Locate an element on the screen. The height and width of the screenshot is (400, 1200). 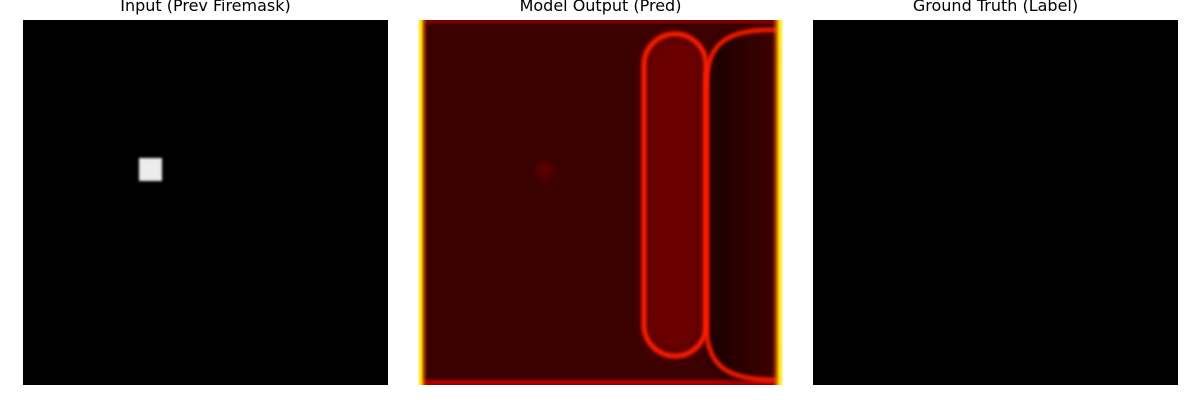
panel-title-label: Ground Truth (Label) is located at coordinates (995, 7).